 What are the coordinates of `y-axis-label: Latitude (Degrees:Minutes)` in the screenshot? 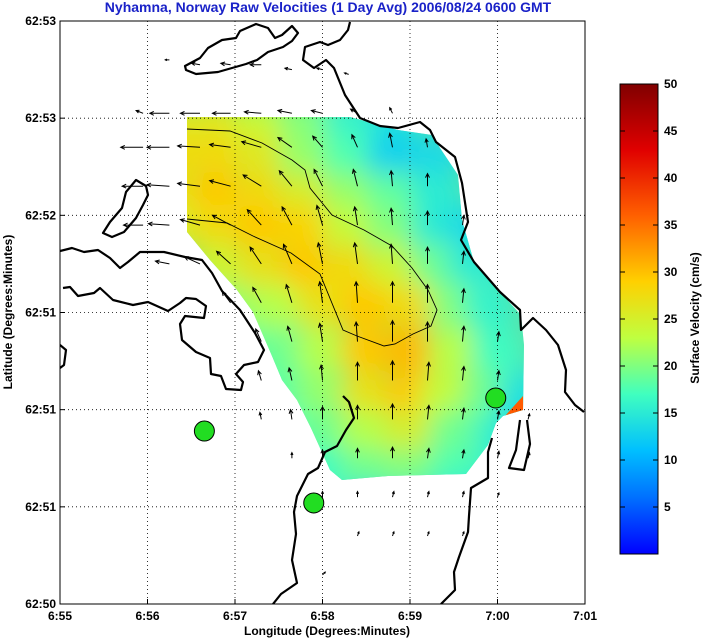 It's located at (8, 312).